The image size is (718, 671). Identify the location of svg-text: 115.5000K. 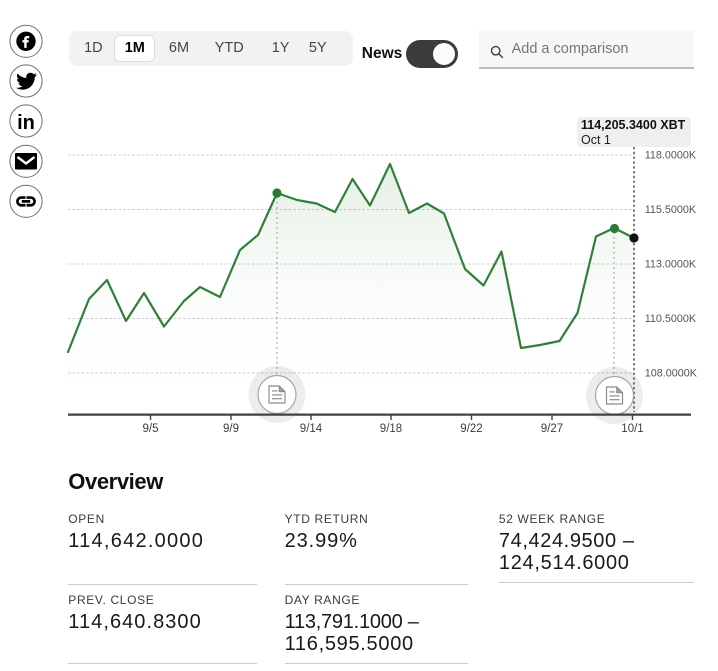
(671, 210).